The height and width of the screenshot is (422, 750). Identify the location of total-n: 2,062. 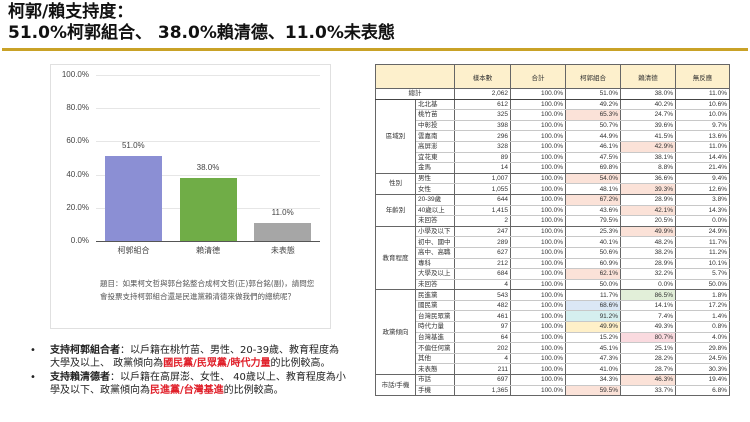
(482, 94).